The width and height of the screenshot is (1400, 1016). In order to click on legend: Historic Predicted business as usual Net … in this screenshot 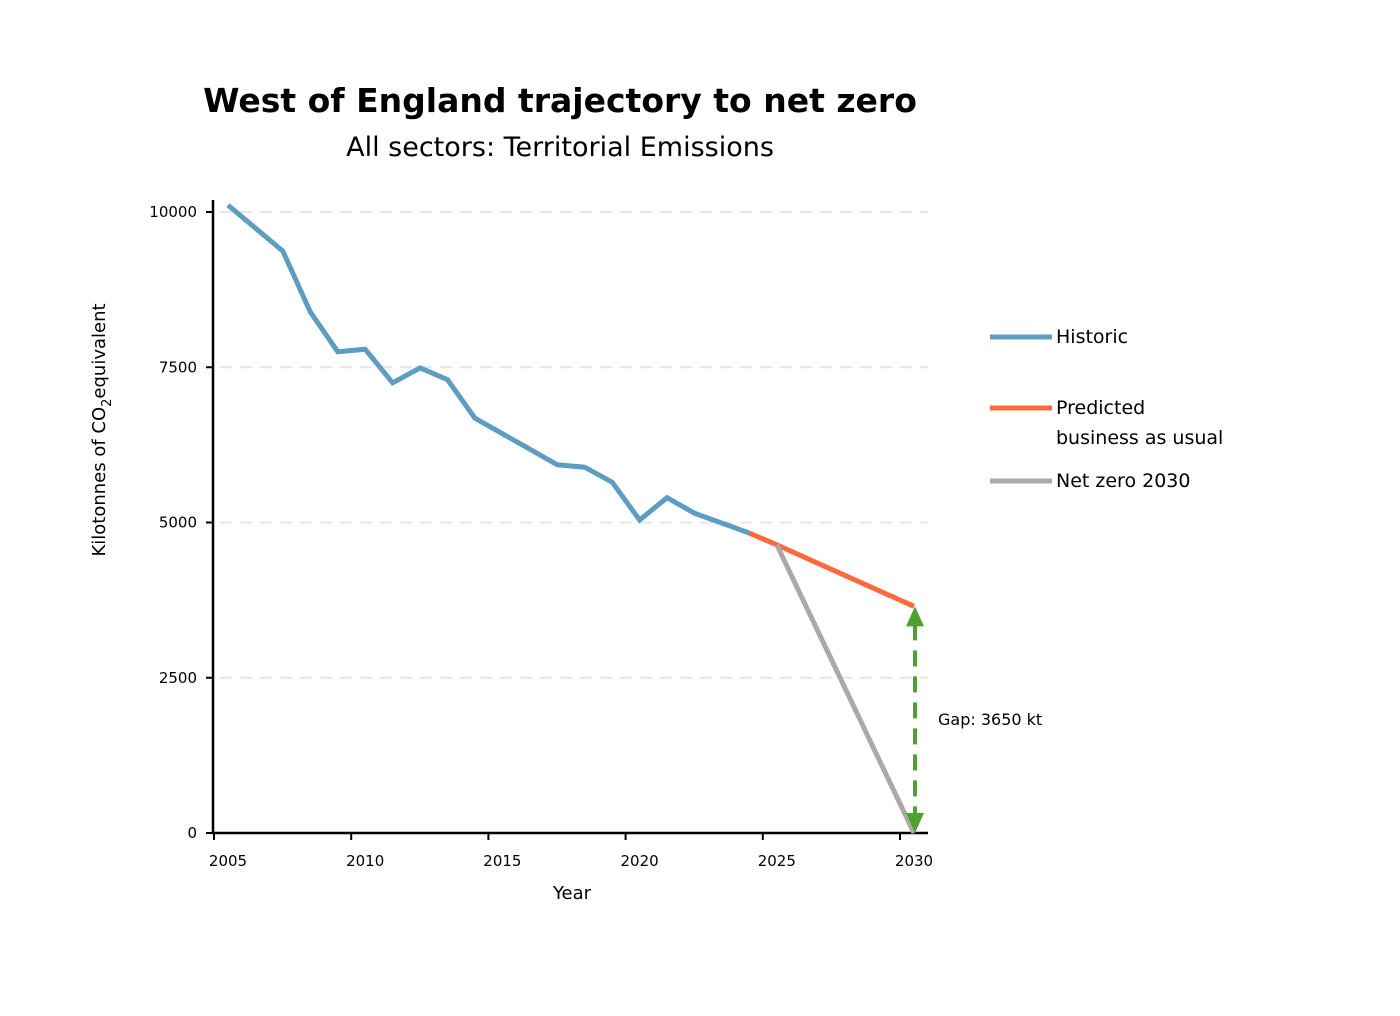, I will do `click(1106, 409)`.